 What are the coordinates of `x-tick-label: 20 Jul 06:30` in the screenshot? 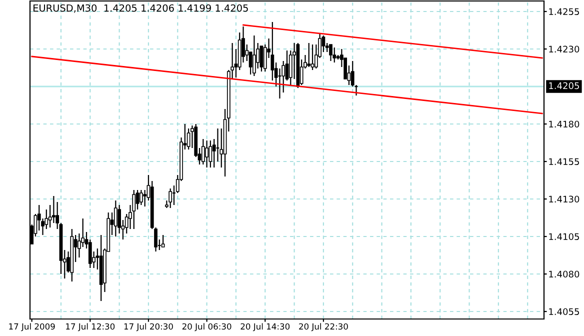 It's located at (207, 327).